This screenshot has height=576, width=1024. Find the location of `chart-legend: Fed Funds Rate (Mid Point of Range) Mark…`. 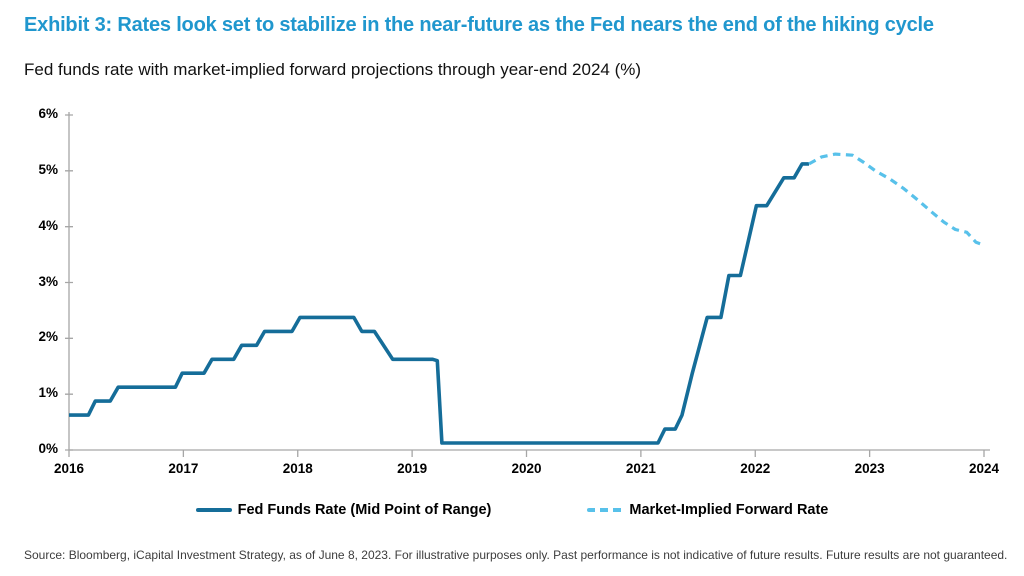

chart-legend: Fed Funds Rate (Mid Point of Range) Mark… is located at coordinates (512, 510).